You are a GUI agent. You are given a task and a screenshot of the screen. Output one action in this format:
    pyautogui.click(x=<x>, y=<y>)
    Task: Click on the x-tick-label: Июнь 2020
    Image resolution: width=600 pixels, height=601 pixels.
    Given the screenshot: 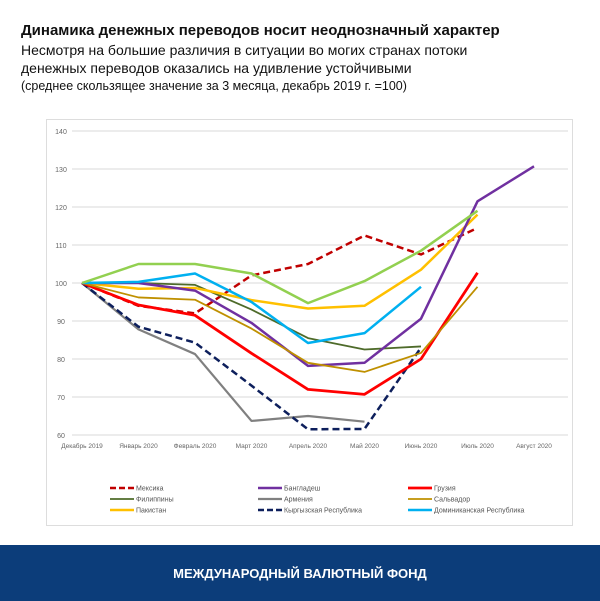 What is the action you would take?
    pyautogui.click(x=421, y=446)
    